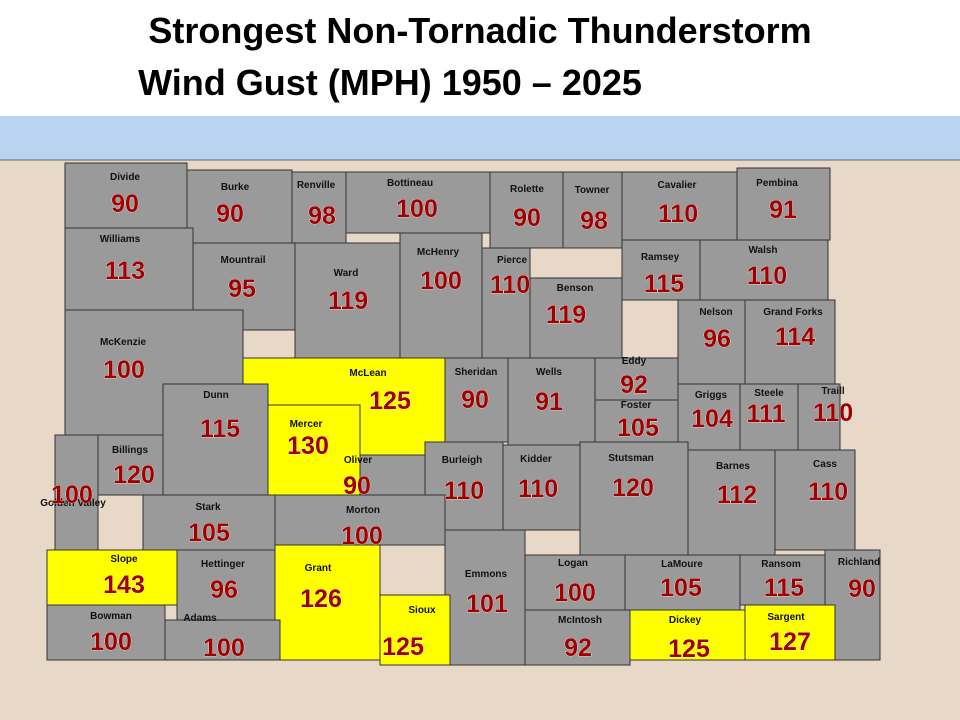 The width and height of the screenshot is (960, 720). Describe the element at coordinates (677, 185) in the screenshot. I see `county-name: Cavalier` at that location.